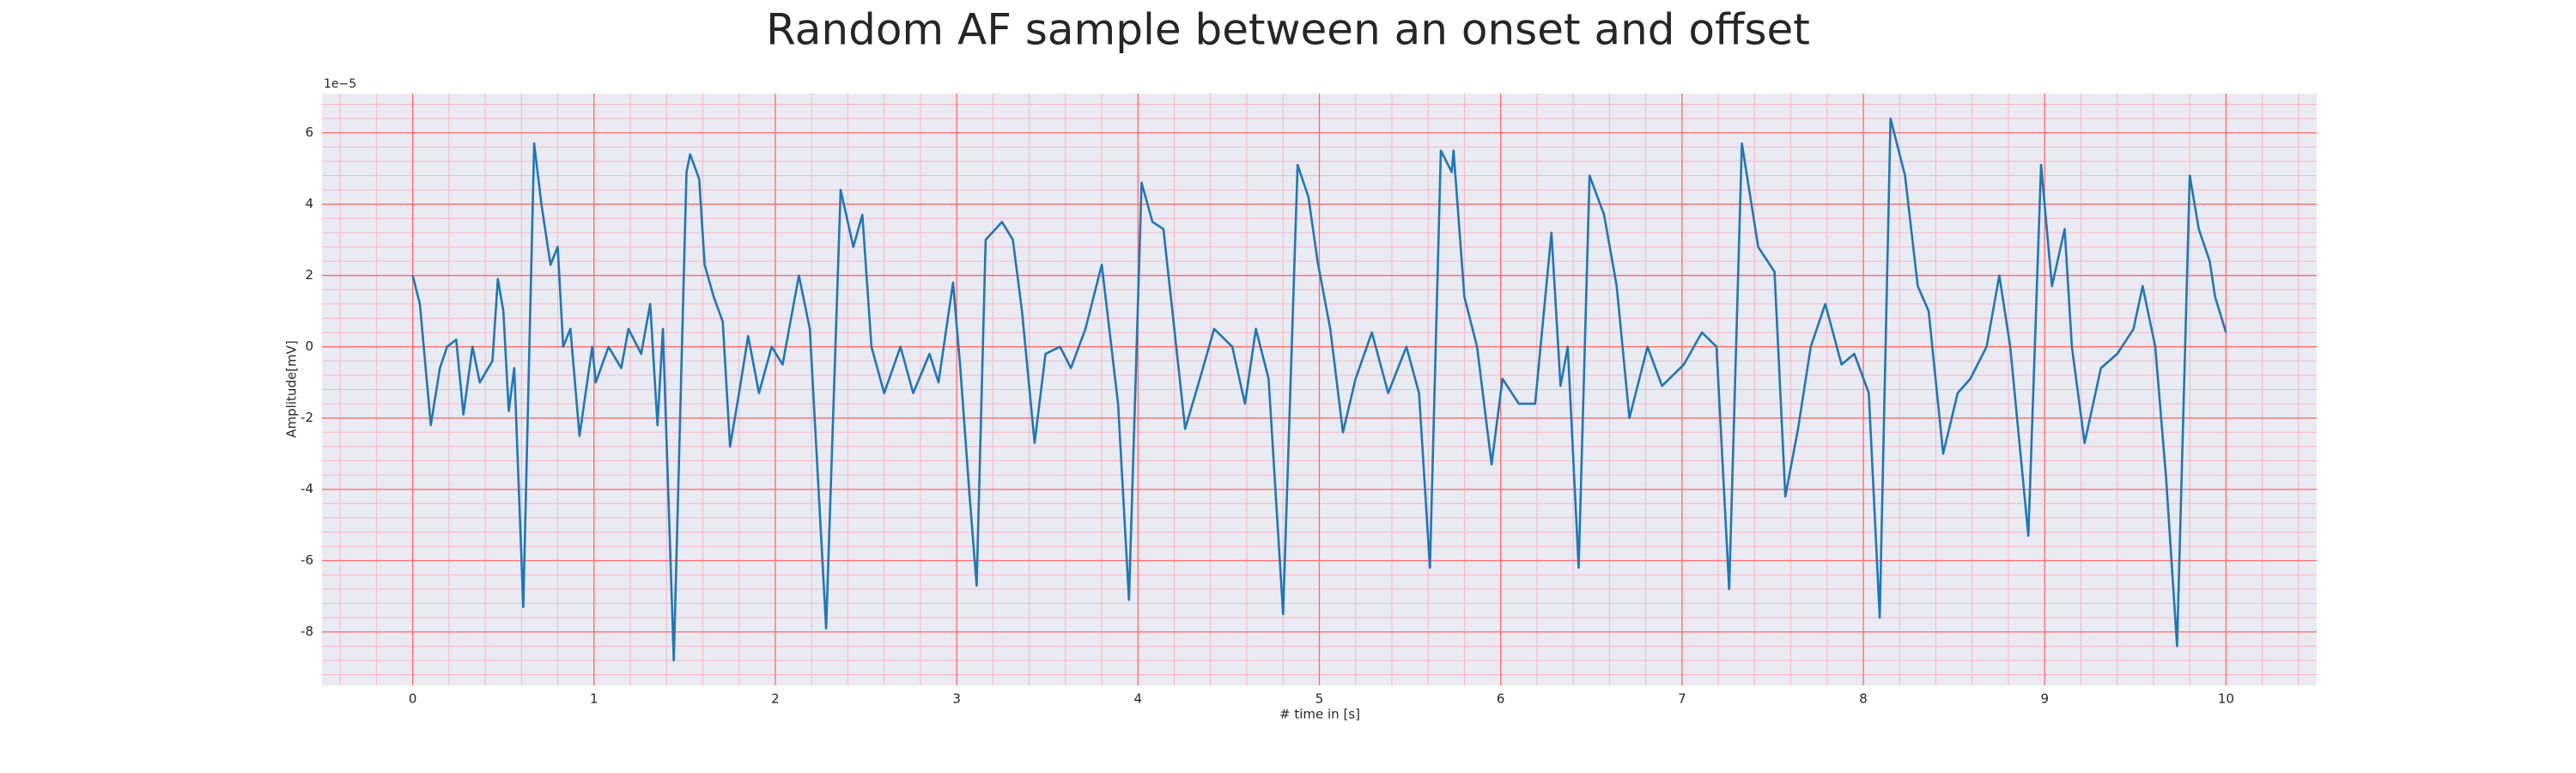 The image size is (2576, 773). What do you see at coordinates (2226, 699) in the screenshot?
I see `x-tick-label: 10` at bounding box center [2226, 699].